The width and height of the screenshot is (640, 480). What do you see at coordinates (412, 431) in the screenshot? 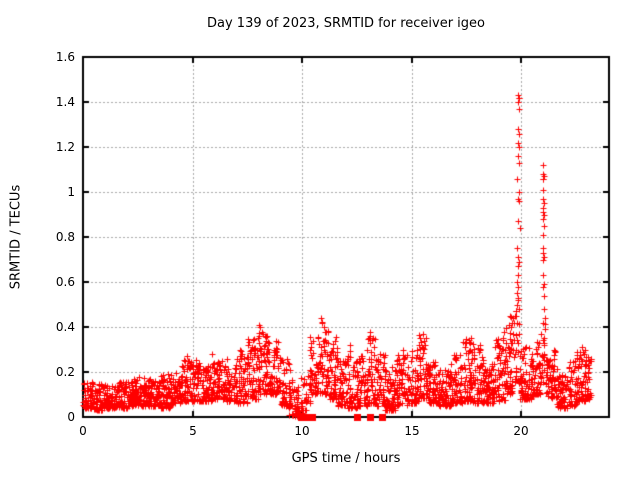
I see `x-tick-label-15: 15` at bounding box center [412, 431].